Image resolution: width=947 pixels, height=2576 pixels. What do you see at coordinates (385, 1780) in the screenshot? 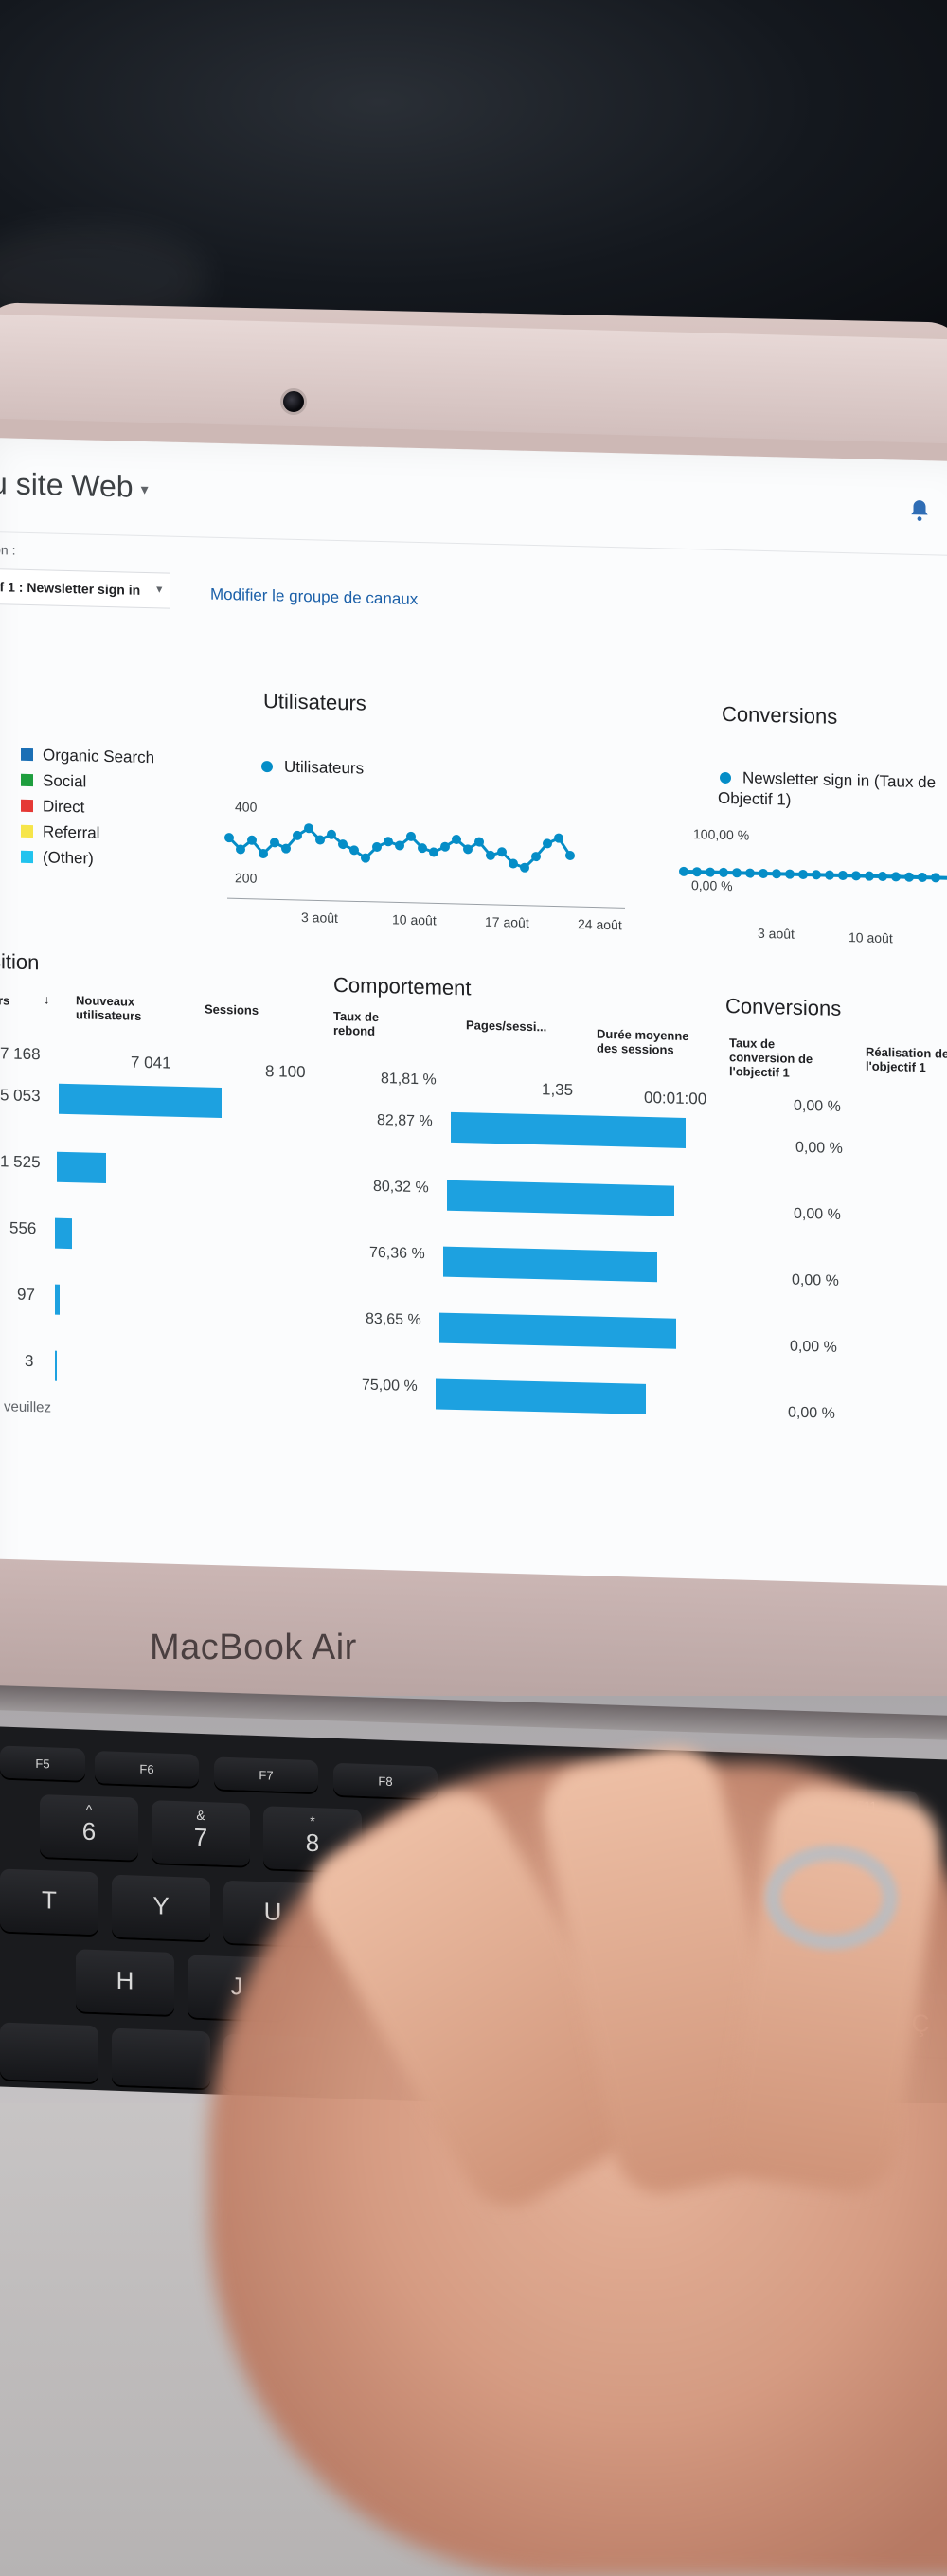
I see `key-f8: F8` at bounding box center [385, 1780].